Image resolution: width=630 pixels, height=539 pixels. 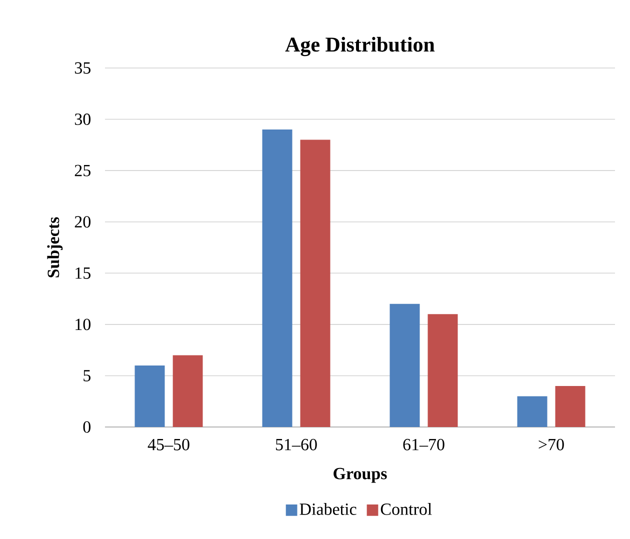 What do you see at coordinates (406, 509) in the screenshot?
I see `legend-label: Control` at bounding box center [406, 509].